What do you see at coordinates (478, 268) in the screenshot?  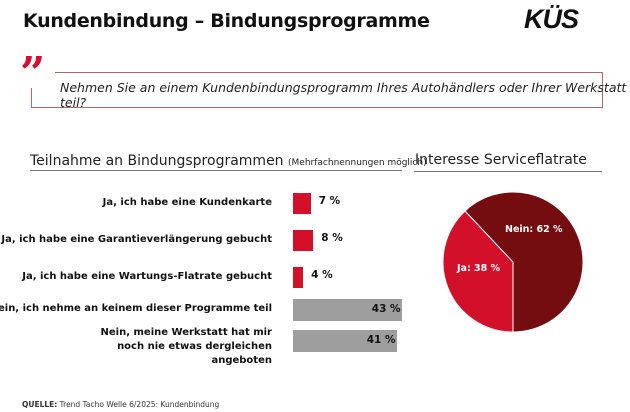 I see `pie-slice-label: Ja: 38 %` at bounding box center [478, 268].